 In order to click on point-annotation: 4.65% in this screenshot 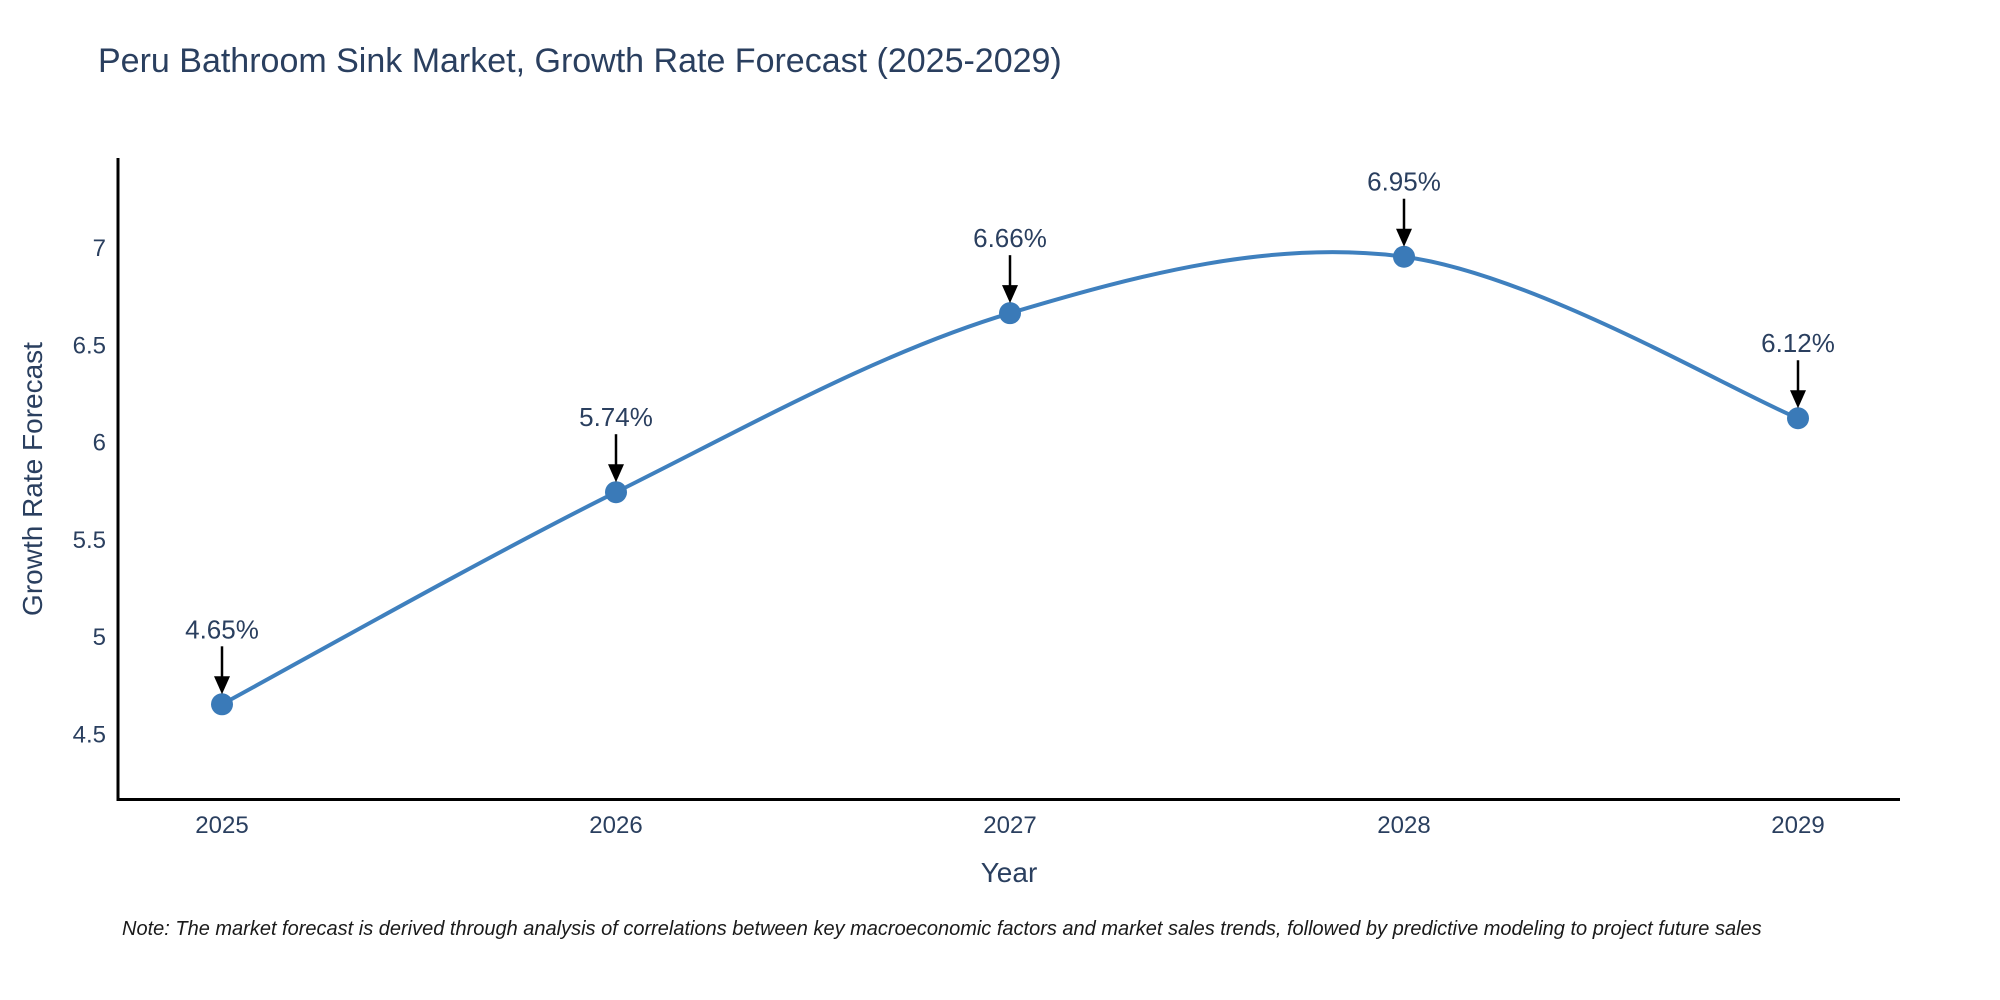, I will do `click(222, 629)`.